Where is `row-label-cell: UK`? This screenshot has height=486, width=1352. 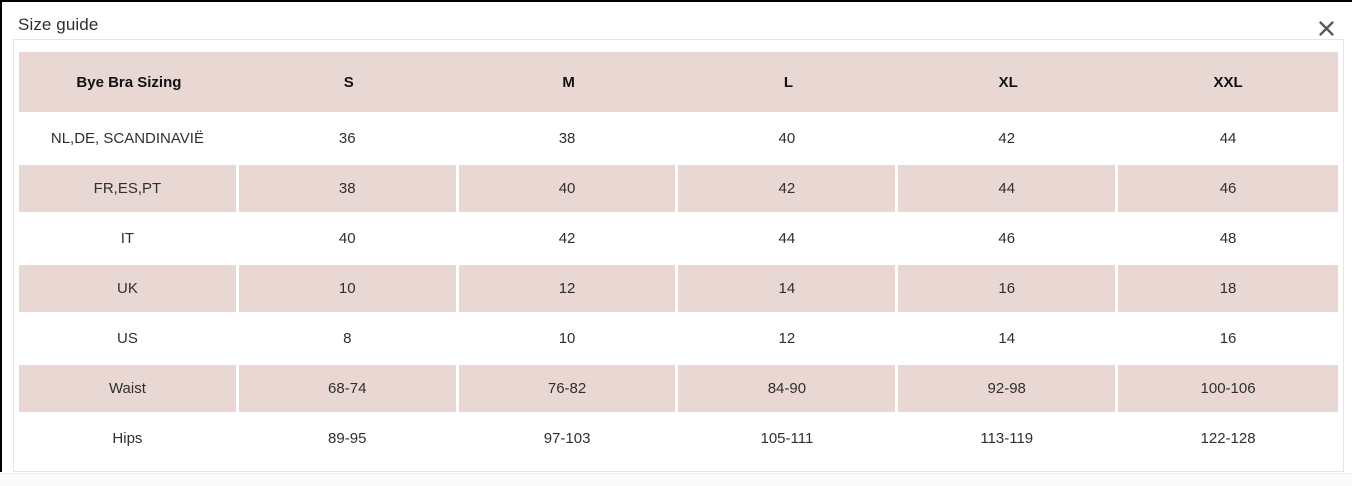
row-label-cell: UK is located at coordinates (129, 288).